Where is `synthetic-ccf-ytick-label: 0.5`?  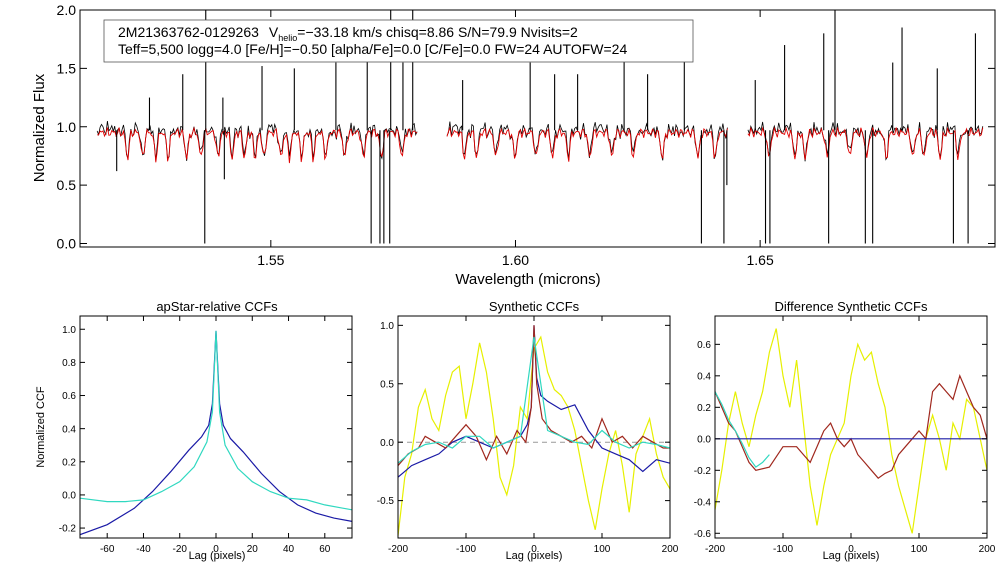
synthetic-ccf-ytick-label: 0.5 is located at coordinates (387, 384).